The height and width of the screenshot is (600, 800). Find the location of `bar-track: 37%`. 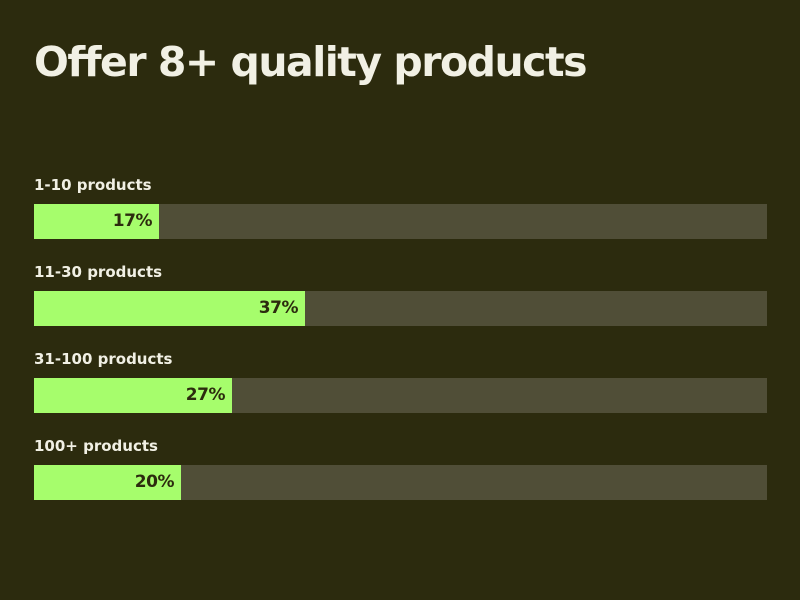

bar-track: 37% is located at coordinates (400, 308).